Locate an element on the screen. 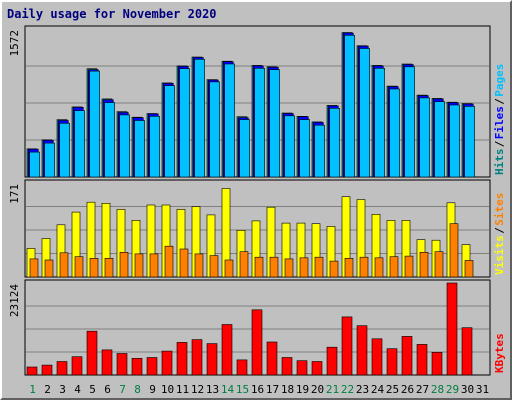 The width and height of the screenshot is (512, 400). y-max-label-hits-files-pages: 1572 is located at coordinates (14, 43).